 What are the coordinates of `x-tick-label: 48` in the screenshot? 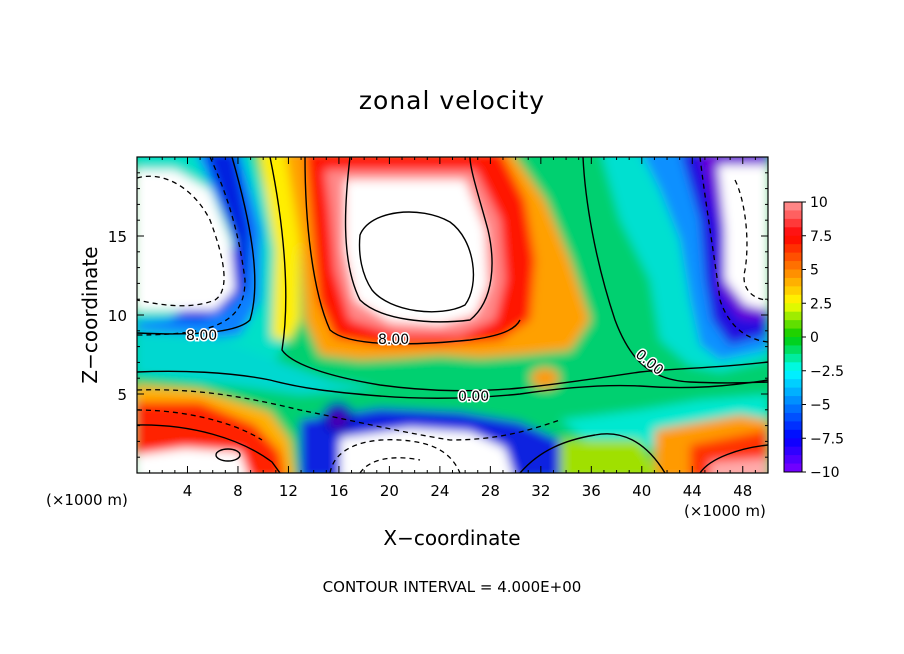 It's located at (742, 491).